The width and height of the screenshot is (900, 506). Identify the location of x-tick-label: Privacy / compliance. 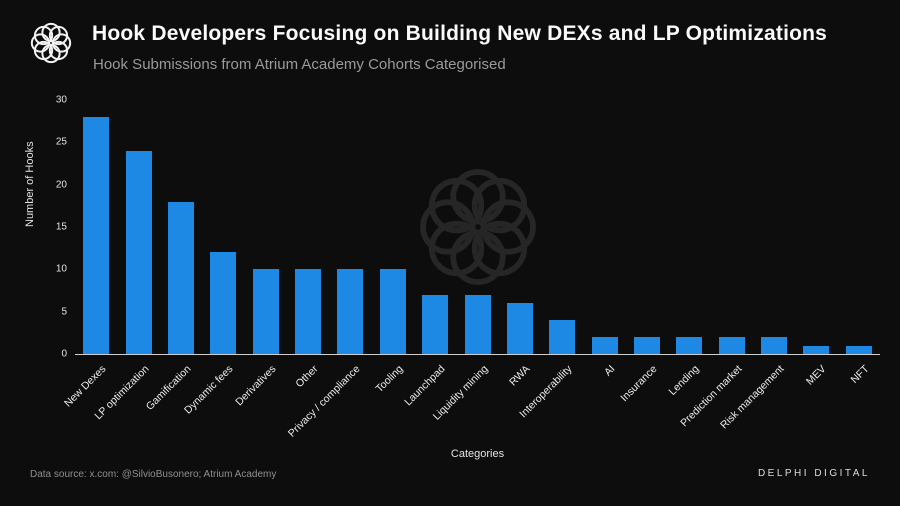
(324, 401).